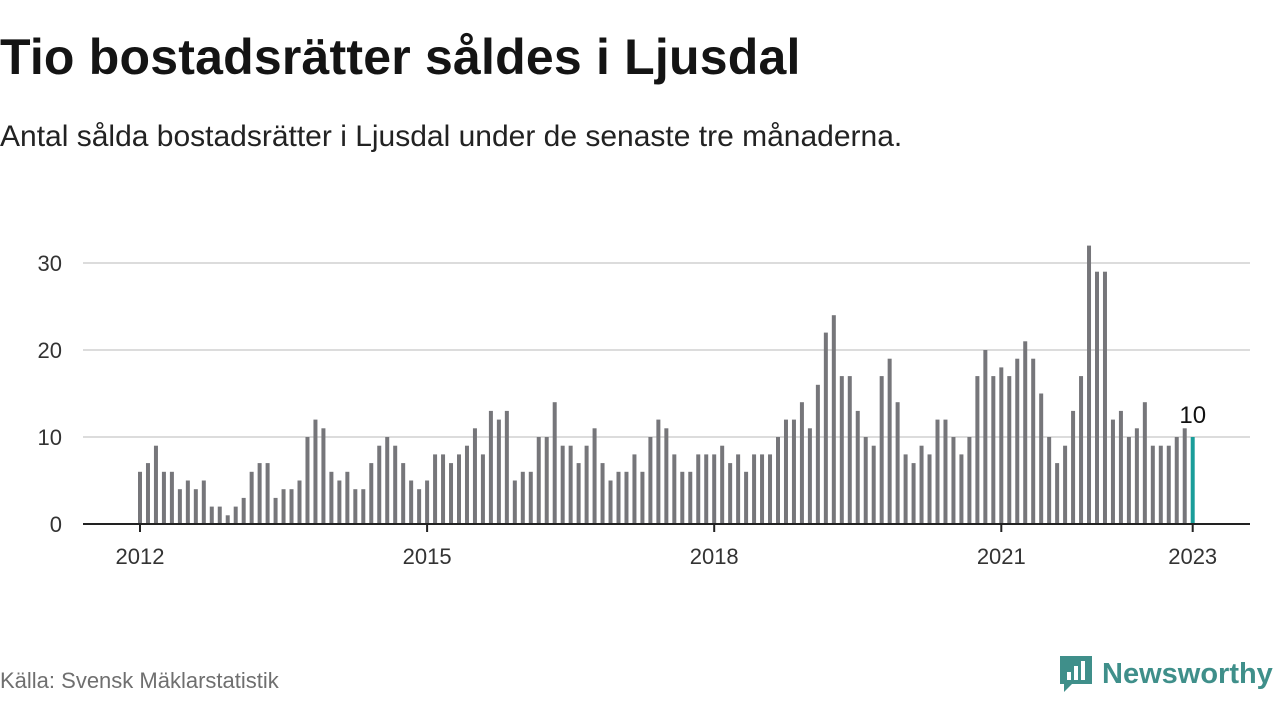  What do you see at coordinates (140, 556) in the screenshot?
I see `x-tick-label: 2012` at bounding box center [140, 556].